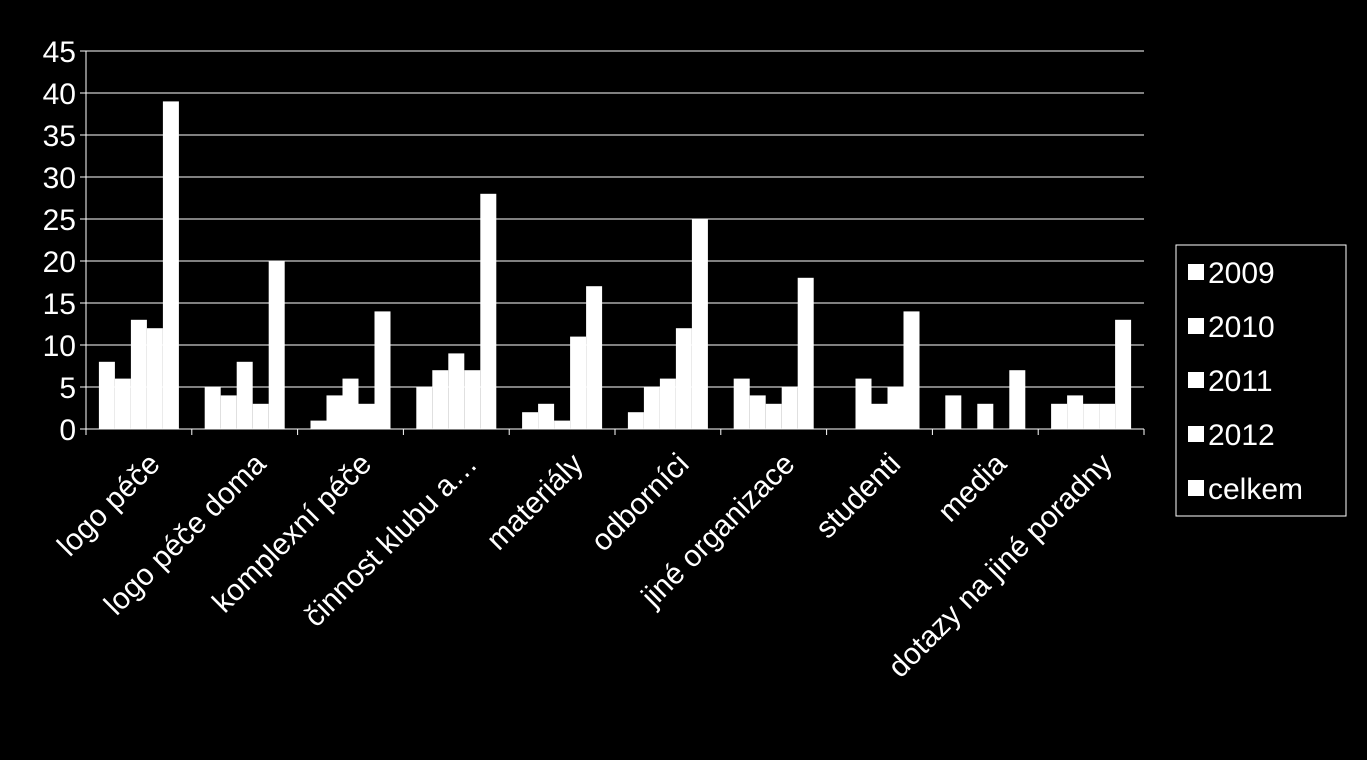 The width and height of the screenshot is (1367, 760). I want to click on legend-label: 2011, so click(1240, 381).